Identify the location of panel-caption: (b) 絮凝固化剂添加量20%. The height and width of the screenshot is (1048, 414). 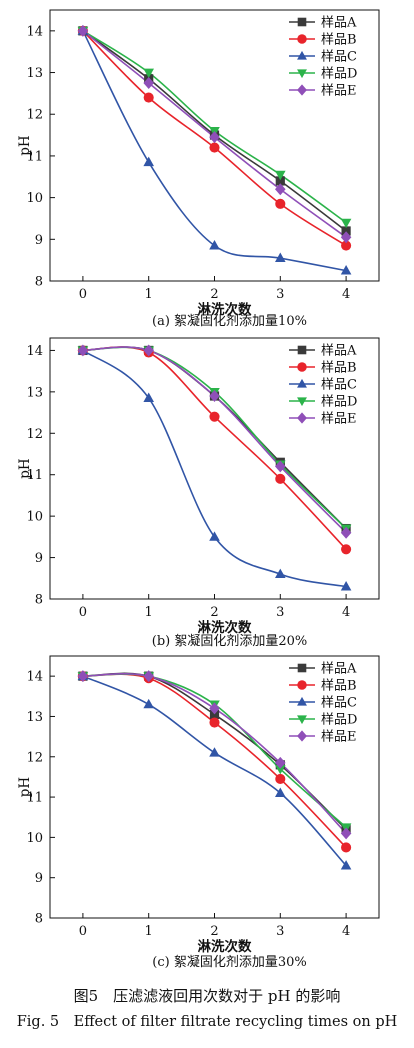
(230, 641).